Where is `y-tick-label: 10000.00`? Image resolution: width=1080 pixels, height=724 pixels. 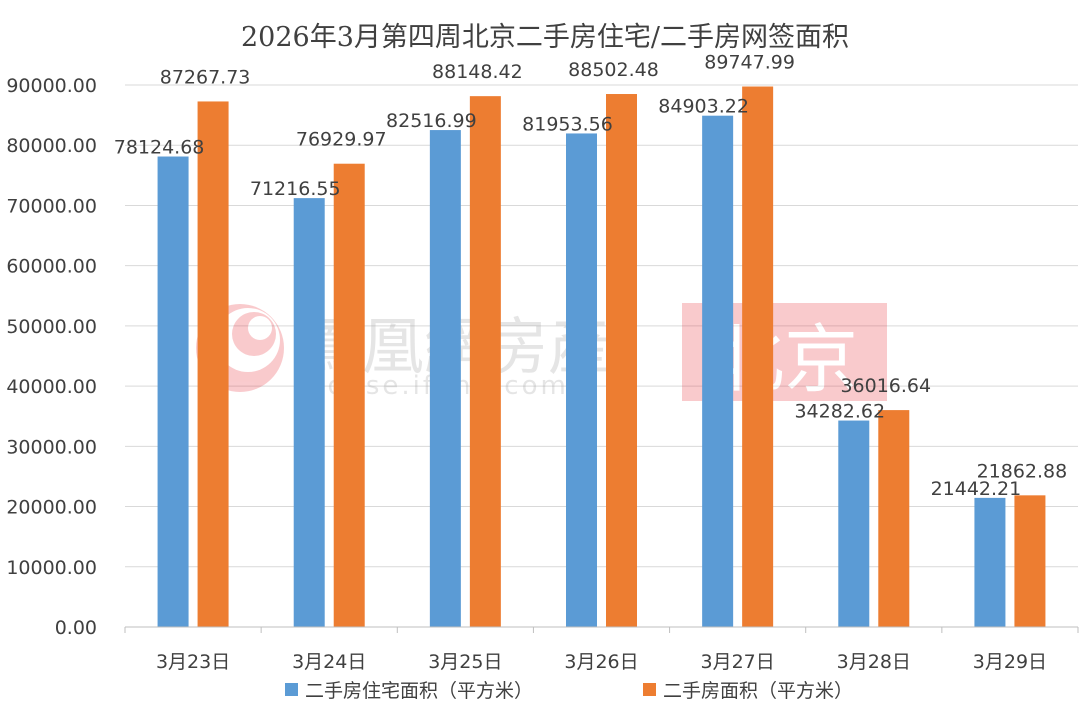
y-tick-label: 10000.00 is located at coordinates (51, 568).